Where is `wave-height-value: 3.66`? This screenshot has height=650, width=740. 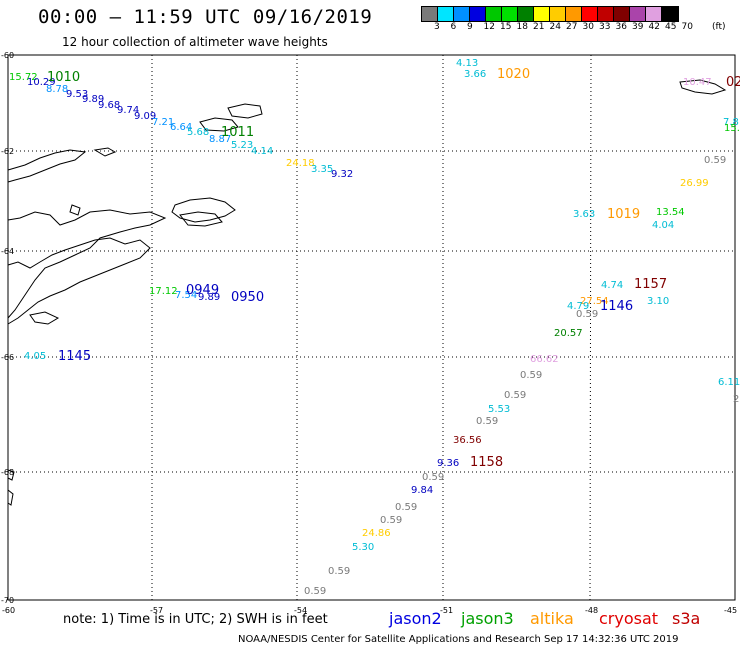
wave-height-value: 3.66 is located at coordinates (475, 74).